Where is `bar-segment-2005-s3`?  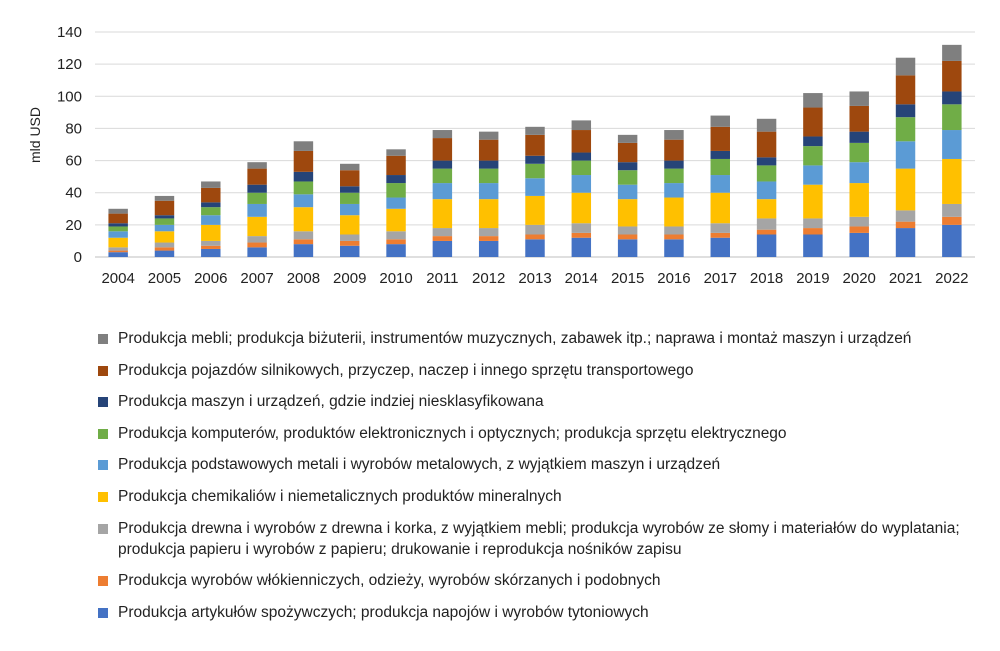 bar-segment-2005-s3 is located at coordinates (164, 237).